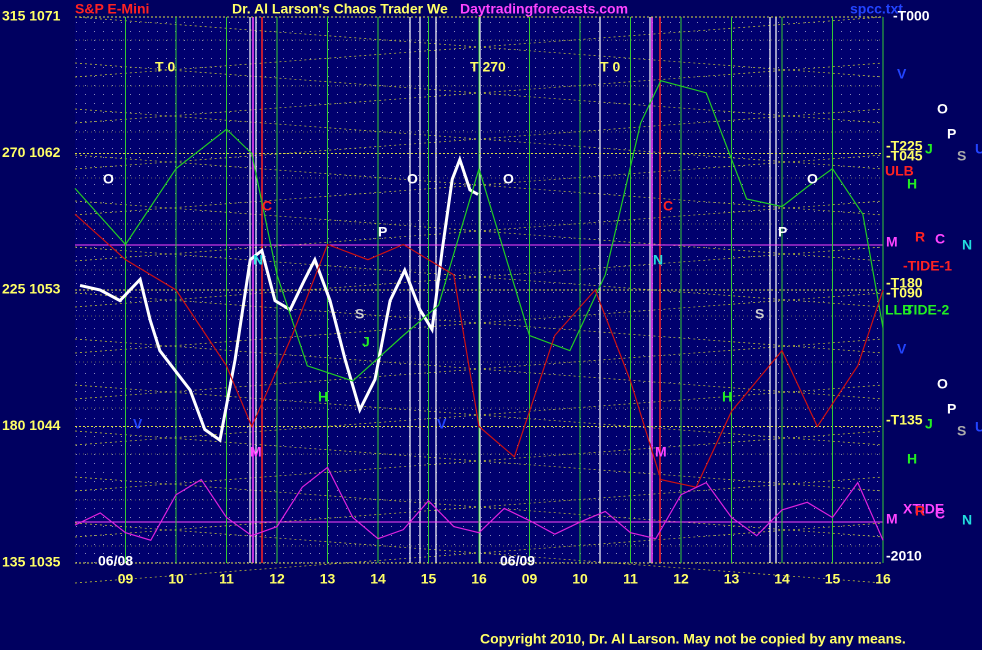 Image resolution: width=982 pixels, height=650 pixels. Describe the element at coordinates (904, 293) in the screenshot. I see `annotation: -T090` at that location.